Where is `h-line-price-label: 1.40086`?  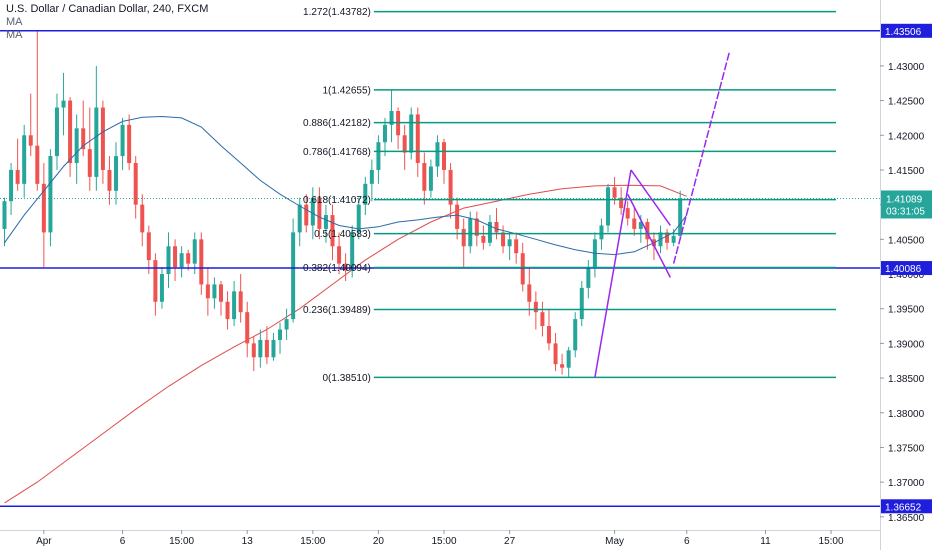
h-line-price-label: 1.40086 is located at coordinates (903, 269).